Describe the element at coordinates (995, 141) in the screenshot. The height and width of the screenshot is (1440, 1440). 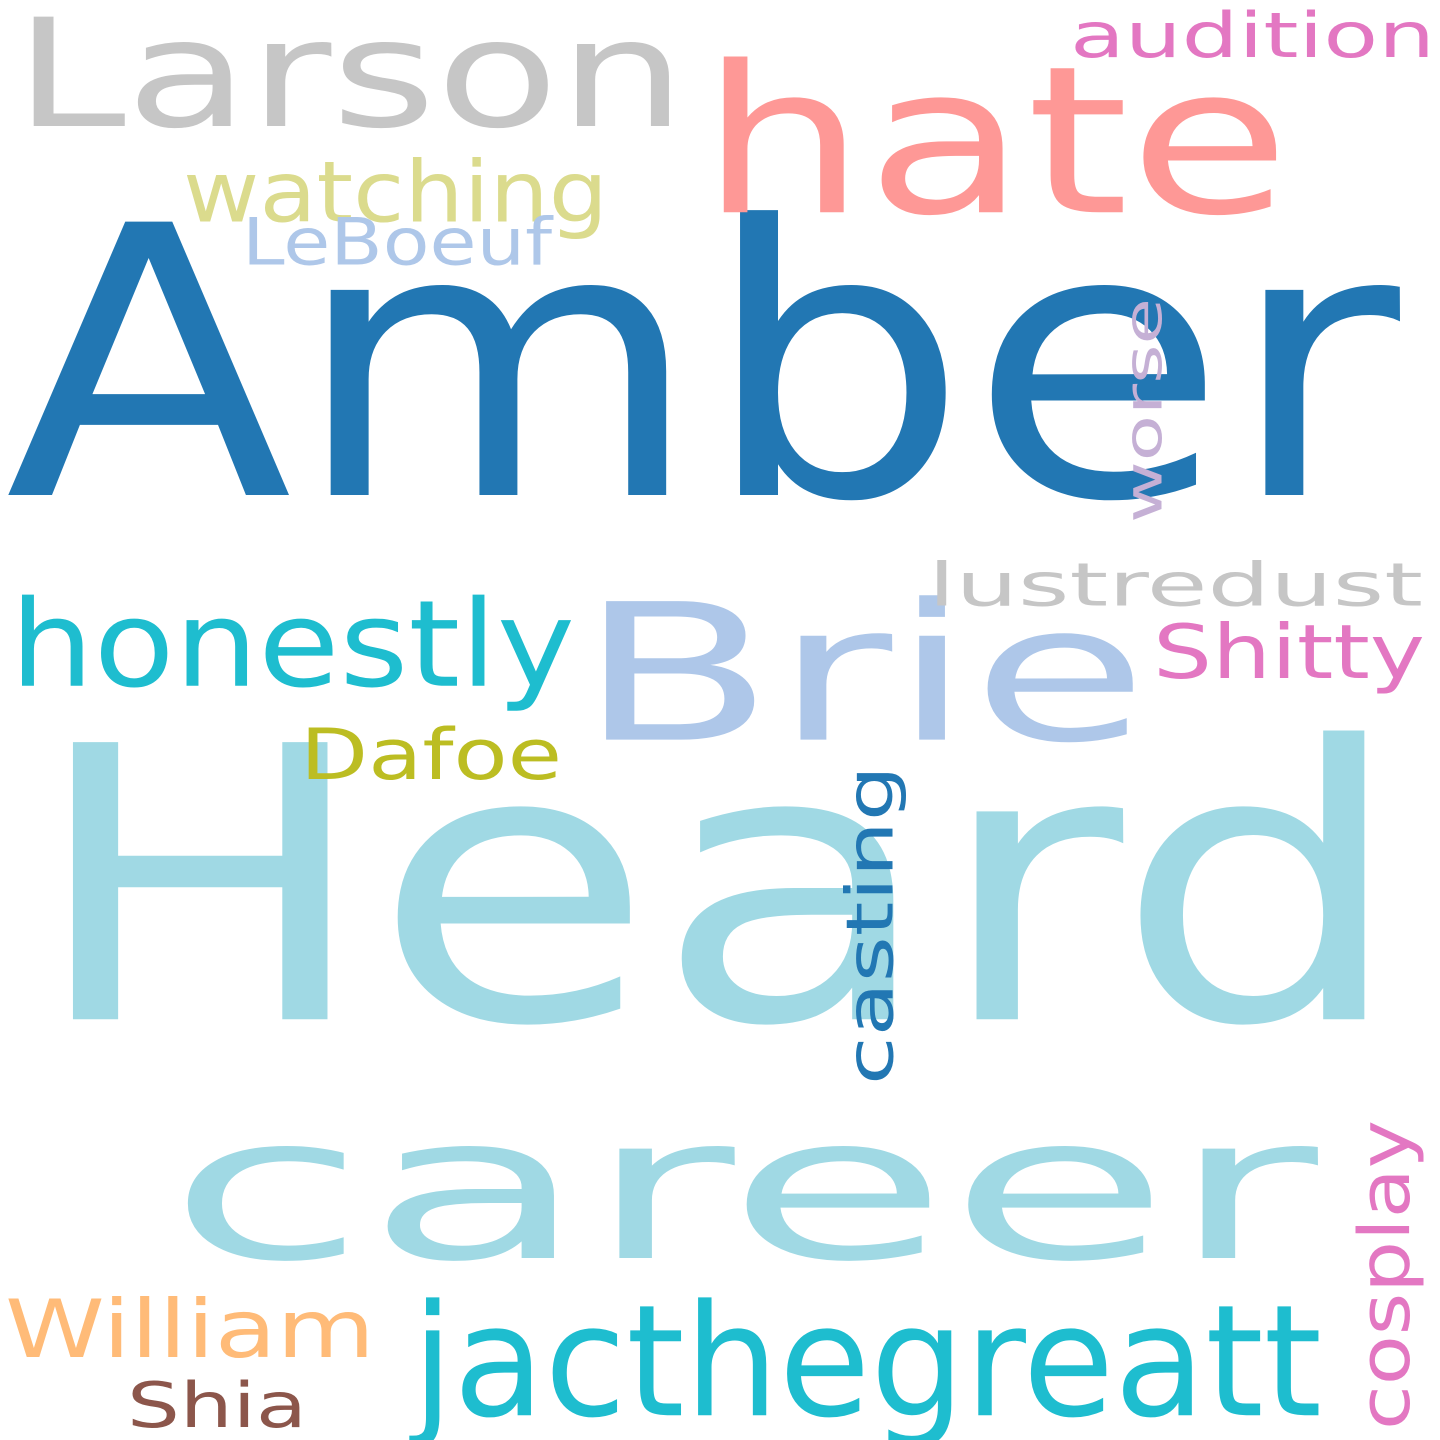
I see `word-hate: hate` at that location.